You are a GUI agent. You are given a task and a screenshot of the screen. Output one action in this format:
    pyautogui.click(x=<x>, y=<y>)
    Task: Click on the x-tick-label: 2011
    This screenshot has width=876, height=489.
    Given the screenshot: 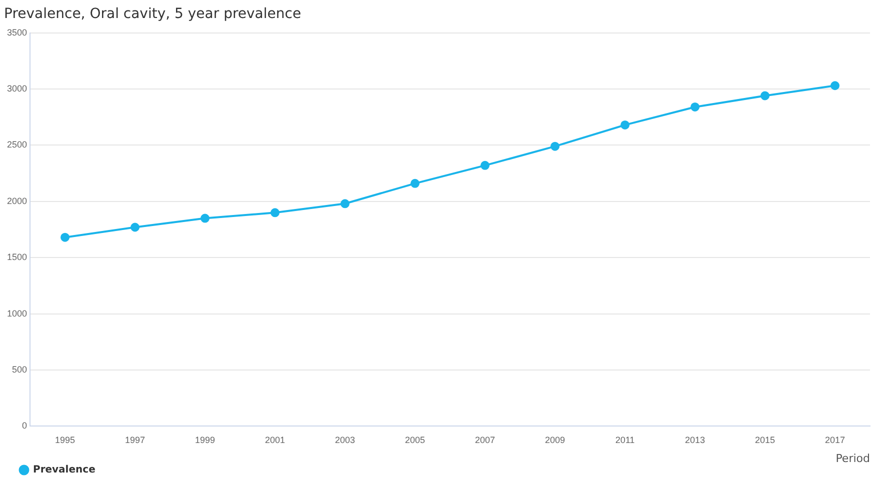 What is the action you would take?
    pyautogui.click(x=625, y=440)
    